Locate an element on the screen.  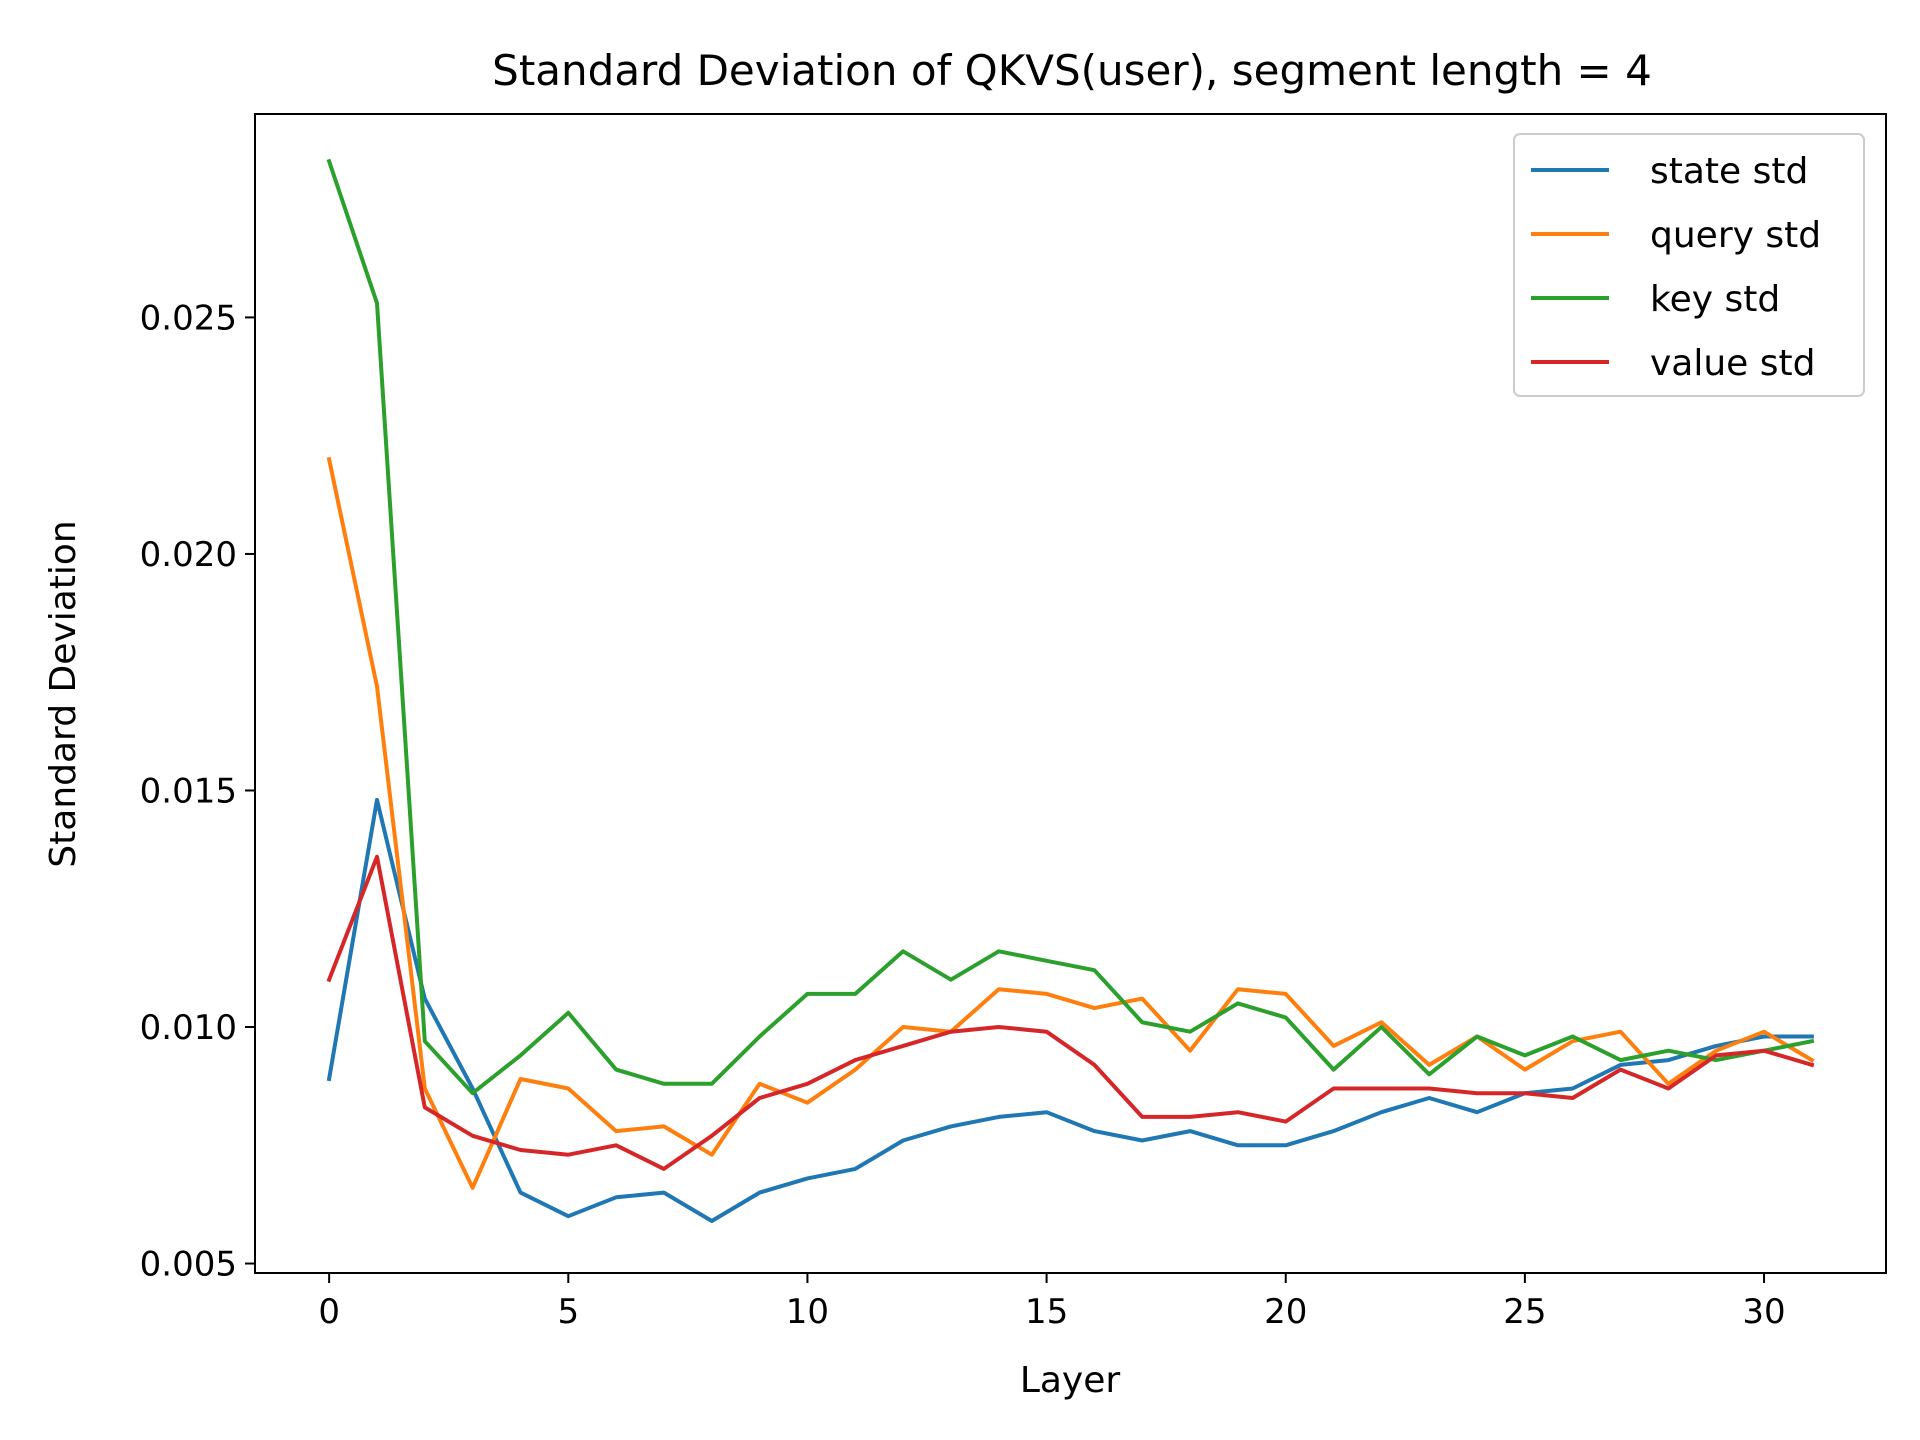
x-tick-label: 20 is located at coordinates (1285, 1312).